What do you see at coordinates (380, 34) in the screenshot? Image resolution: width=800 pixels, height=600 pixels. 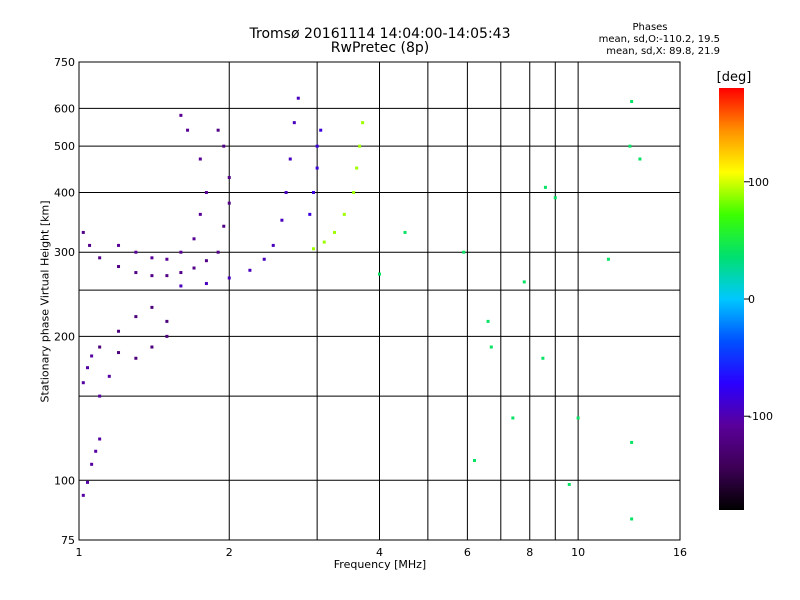 I see `chart-title: Tromsø 20161114 14:04:00-14:05:43` at bounding box center [380, 34].